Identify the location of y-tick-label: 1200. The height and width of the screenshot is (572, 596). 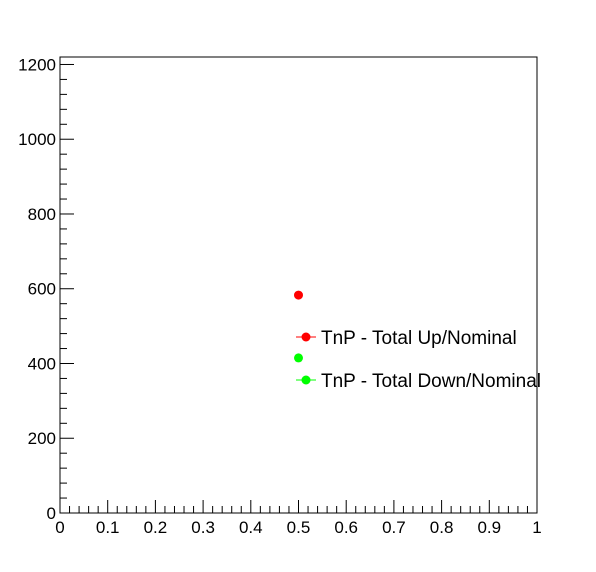
(37, 64).